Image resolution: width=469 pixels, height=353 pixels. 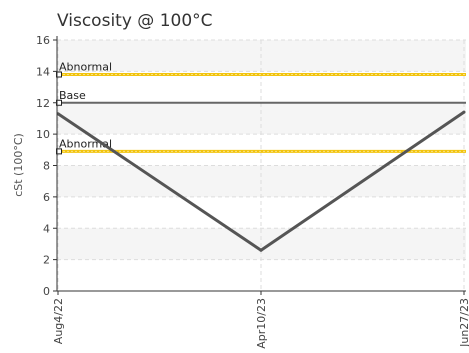 I want to click on x-tick-label-1: Apr10/23, so click(x=261, y=323).